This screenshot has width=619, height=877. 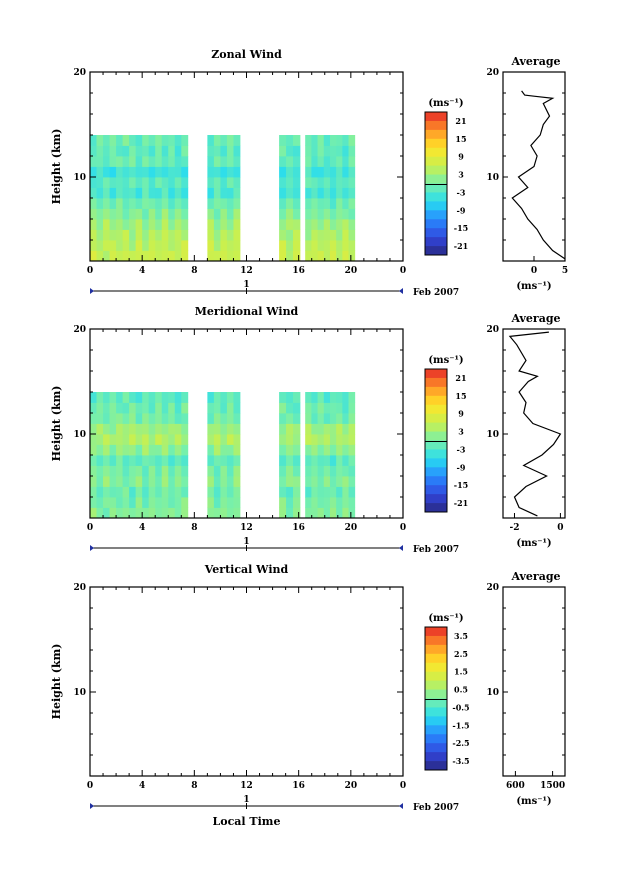 What do you see at coordinates (298, 528) in the screenshot?
I see `x-tick-label: 16` at bounding box center [298, 528].